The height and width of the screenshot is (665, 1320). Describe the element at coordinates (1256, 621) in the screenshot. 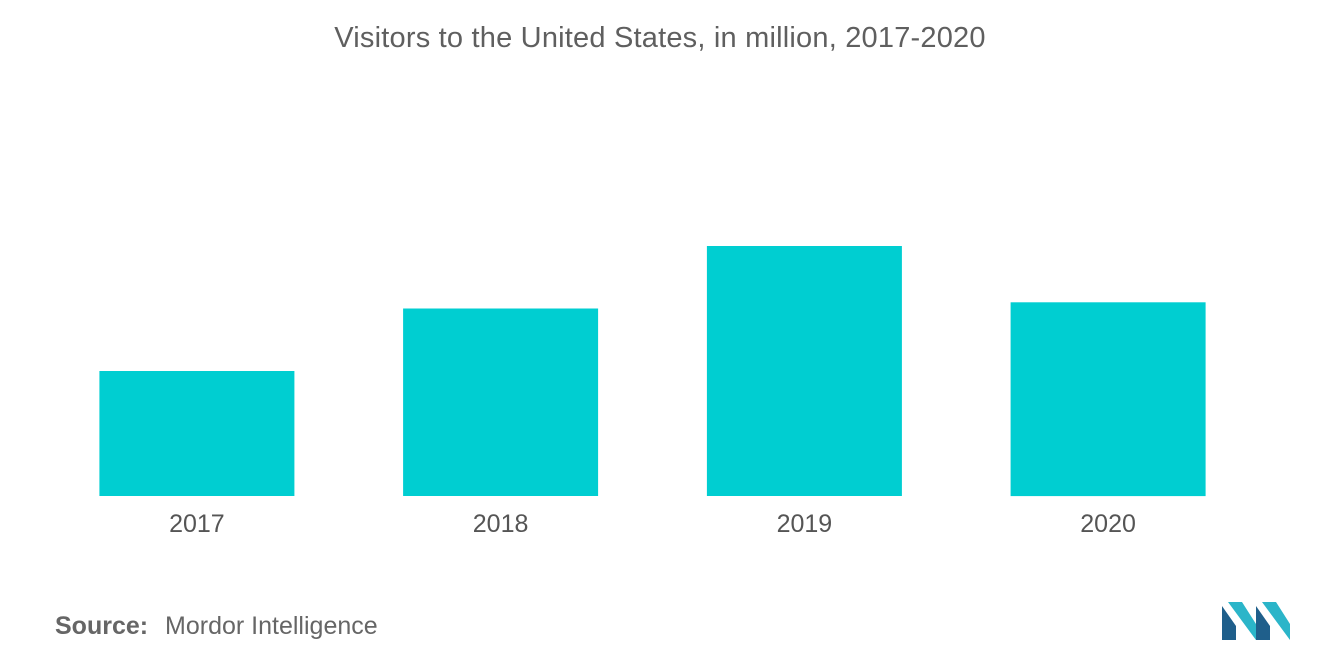

I see `mordor-intelligence-logo-icon` at that location.